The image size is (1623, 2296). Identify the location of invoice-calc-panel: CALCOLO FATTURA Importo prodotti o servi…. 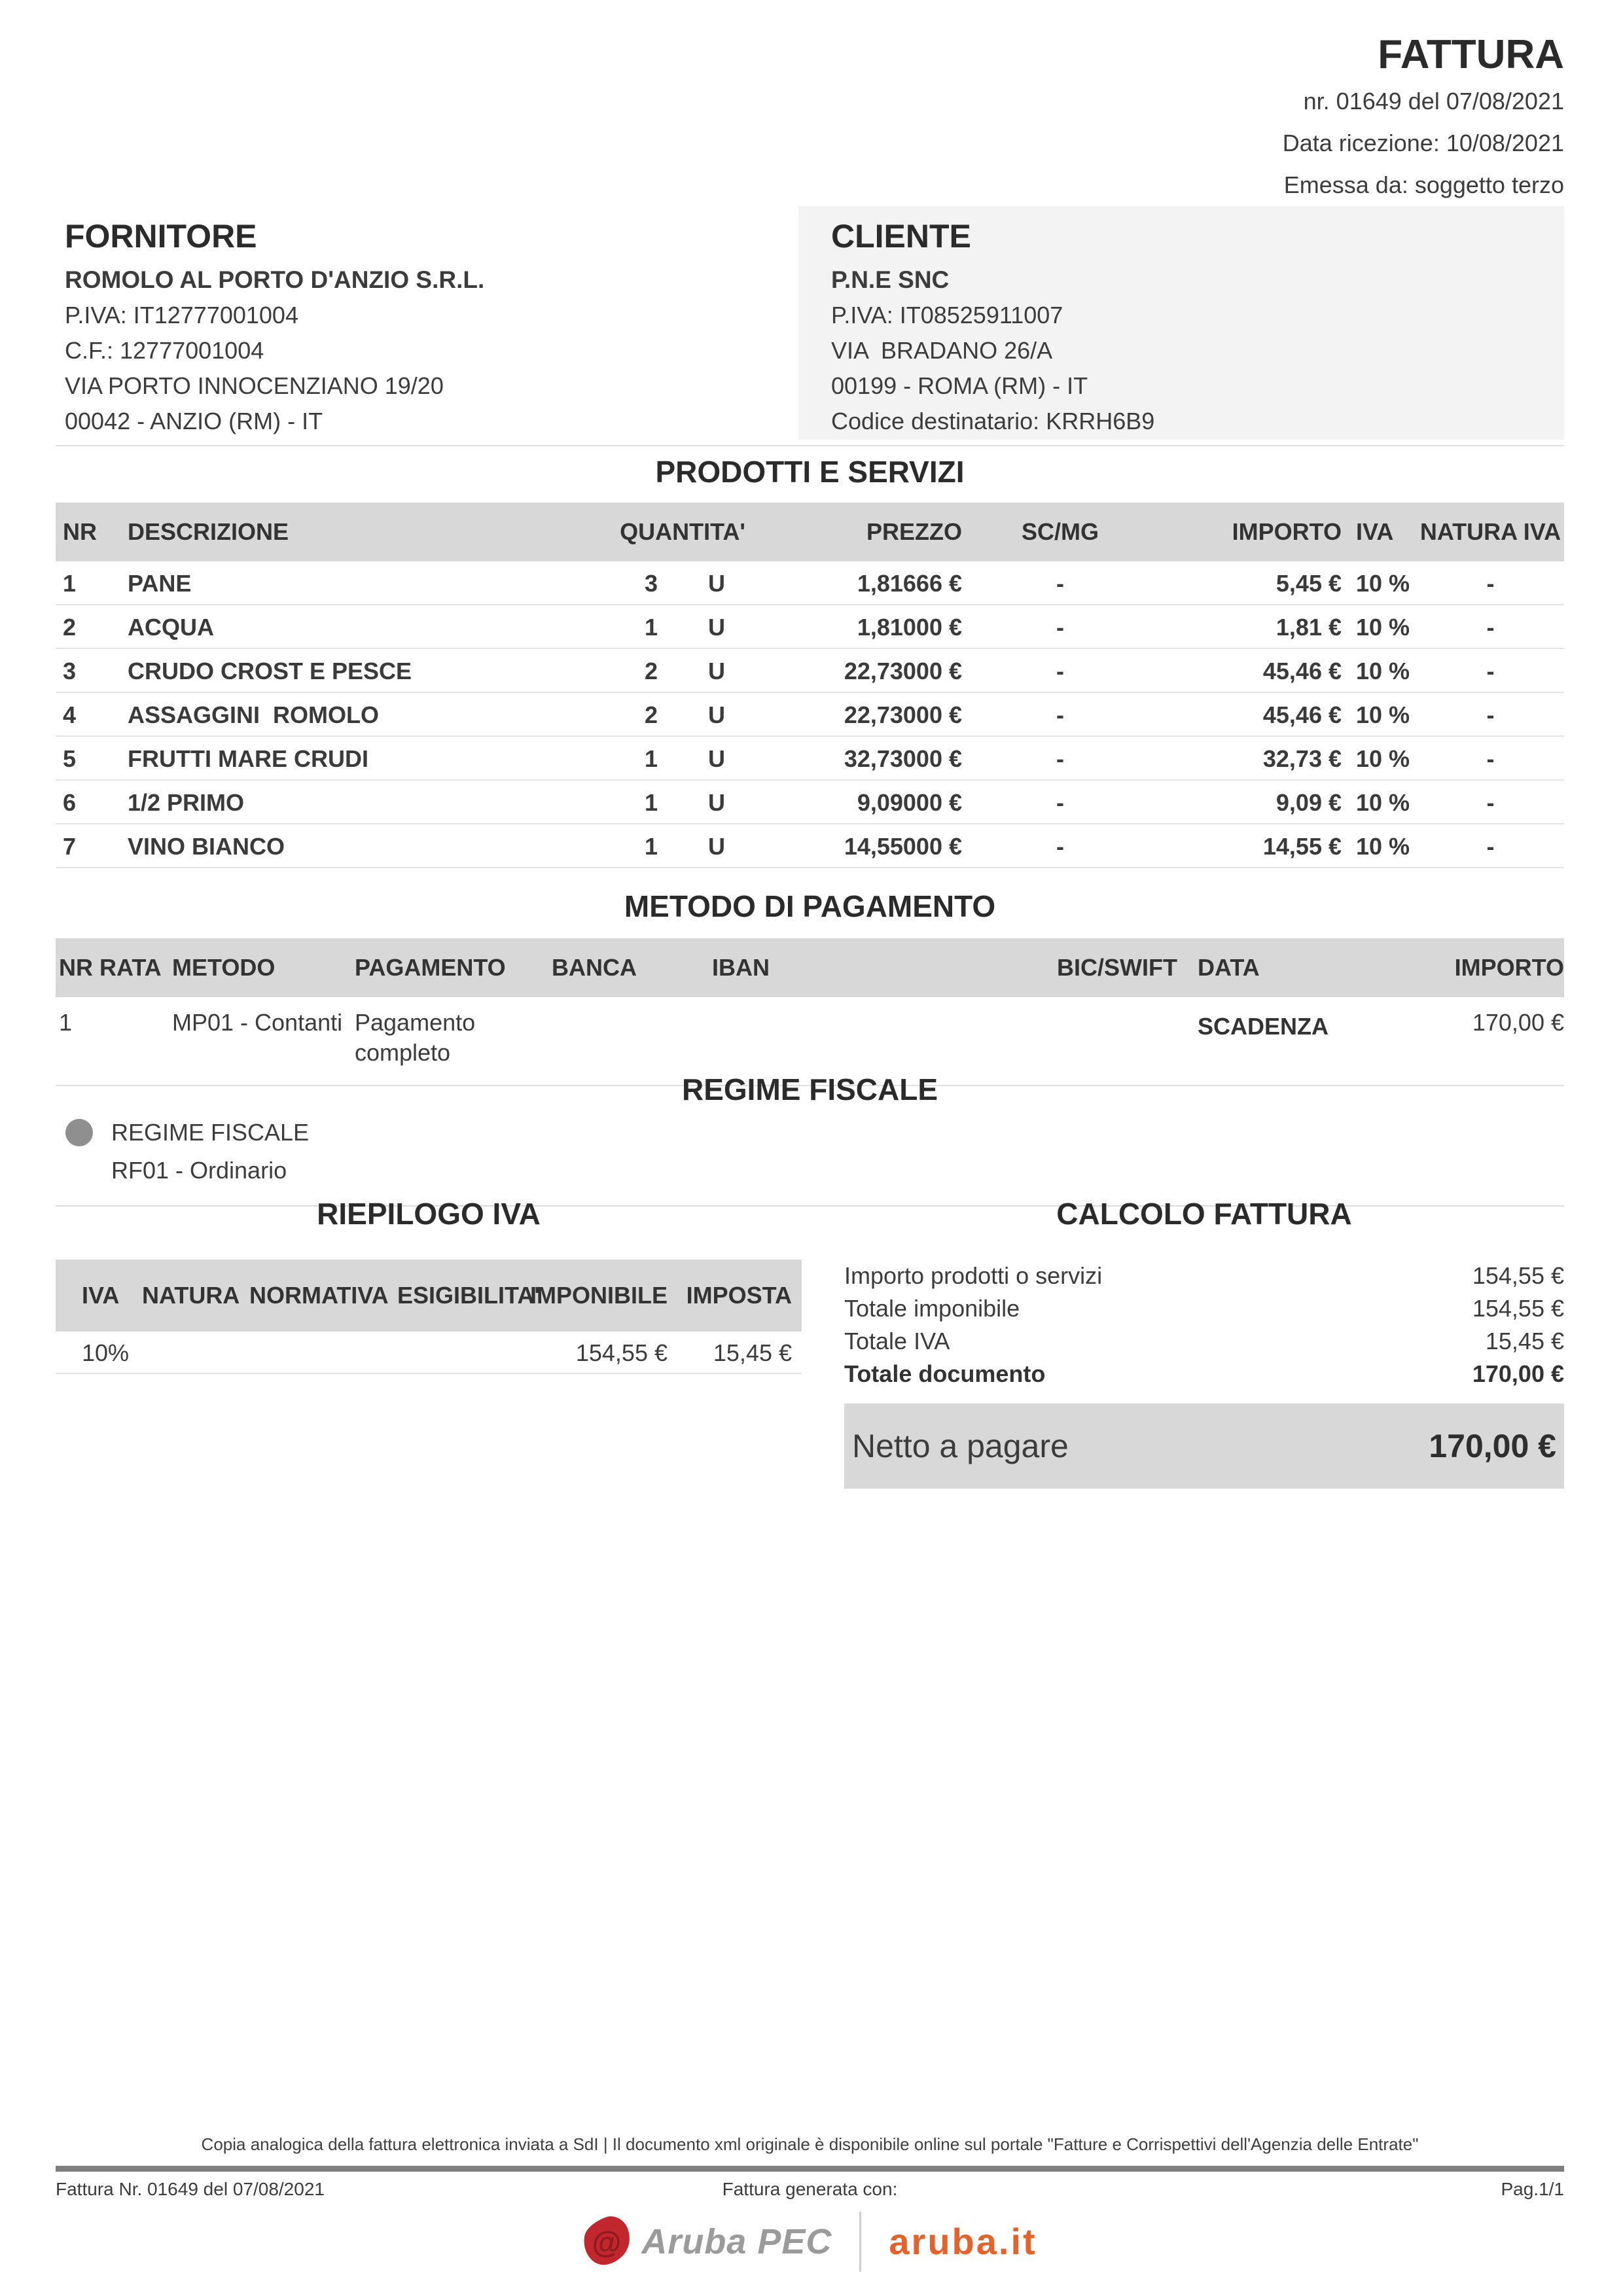
(1204, 1344).